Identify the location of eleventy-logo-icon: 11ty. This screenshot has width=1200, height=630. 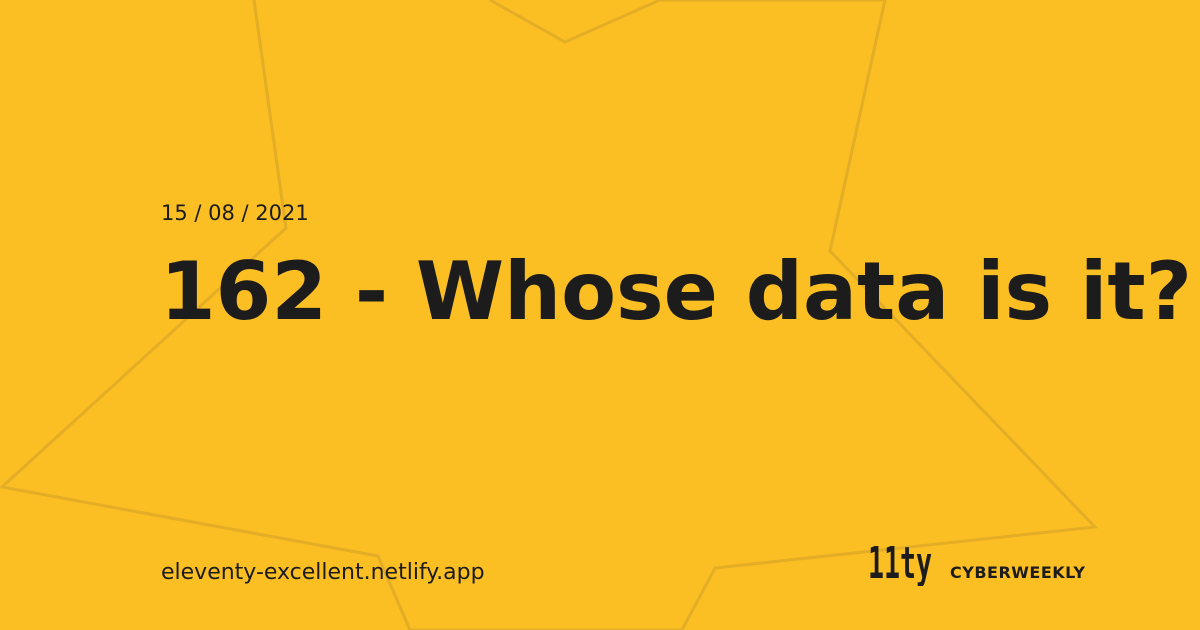
(900, 562).